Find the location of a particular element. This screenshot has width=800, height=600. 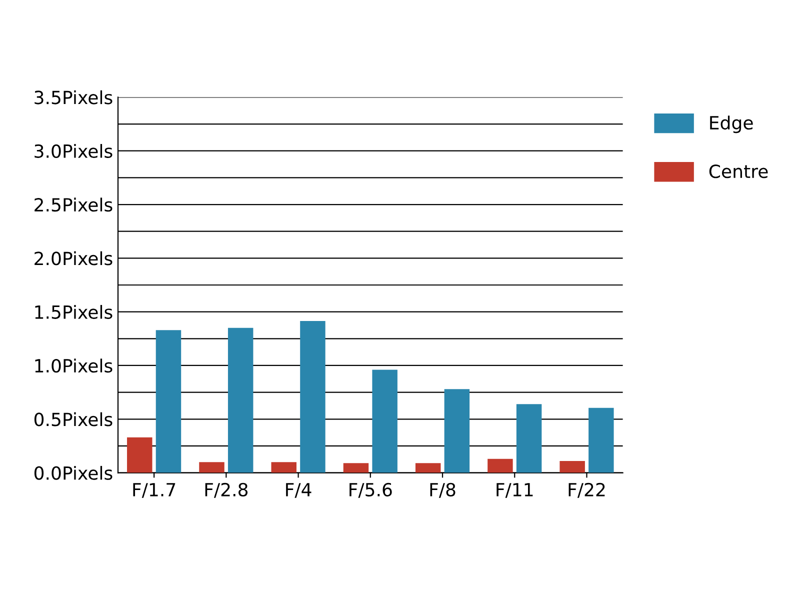

y-tick-label: 0.0Pixels is located at coordinates (73, 473).